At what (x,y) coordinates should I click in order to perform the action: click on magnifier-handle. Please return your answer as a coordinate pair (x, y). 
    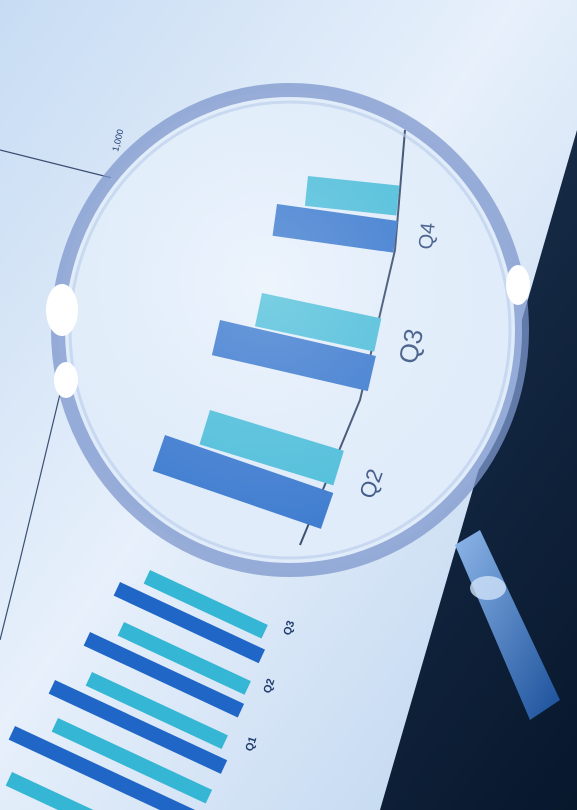
    Looking at the image, I should click on (507, 625).